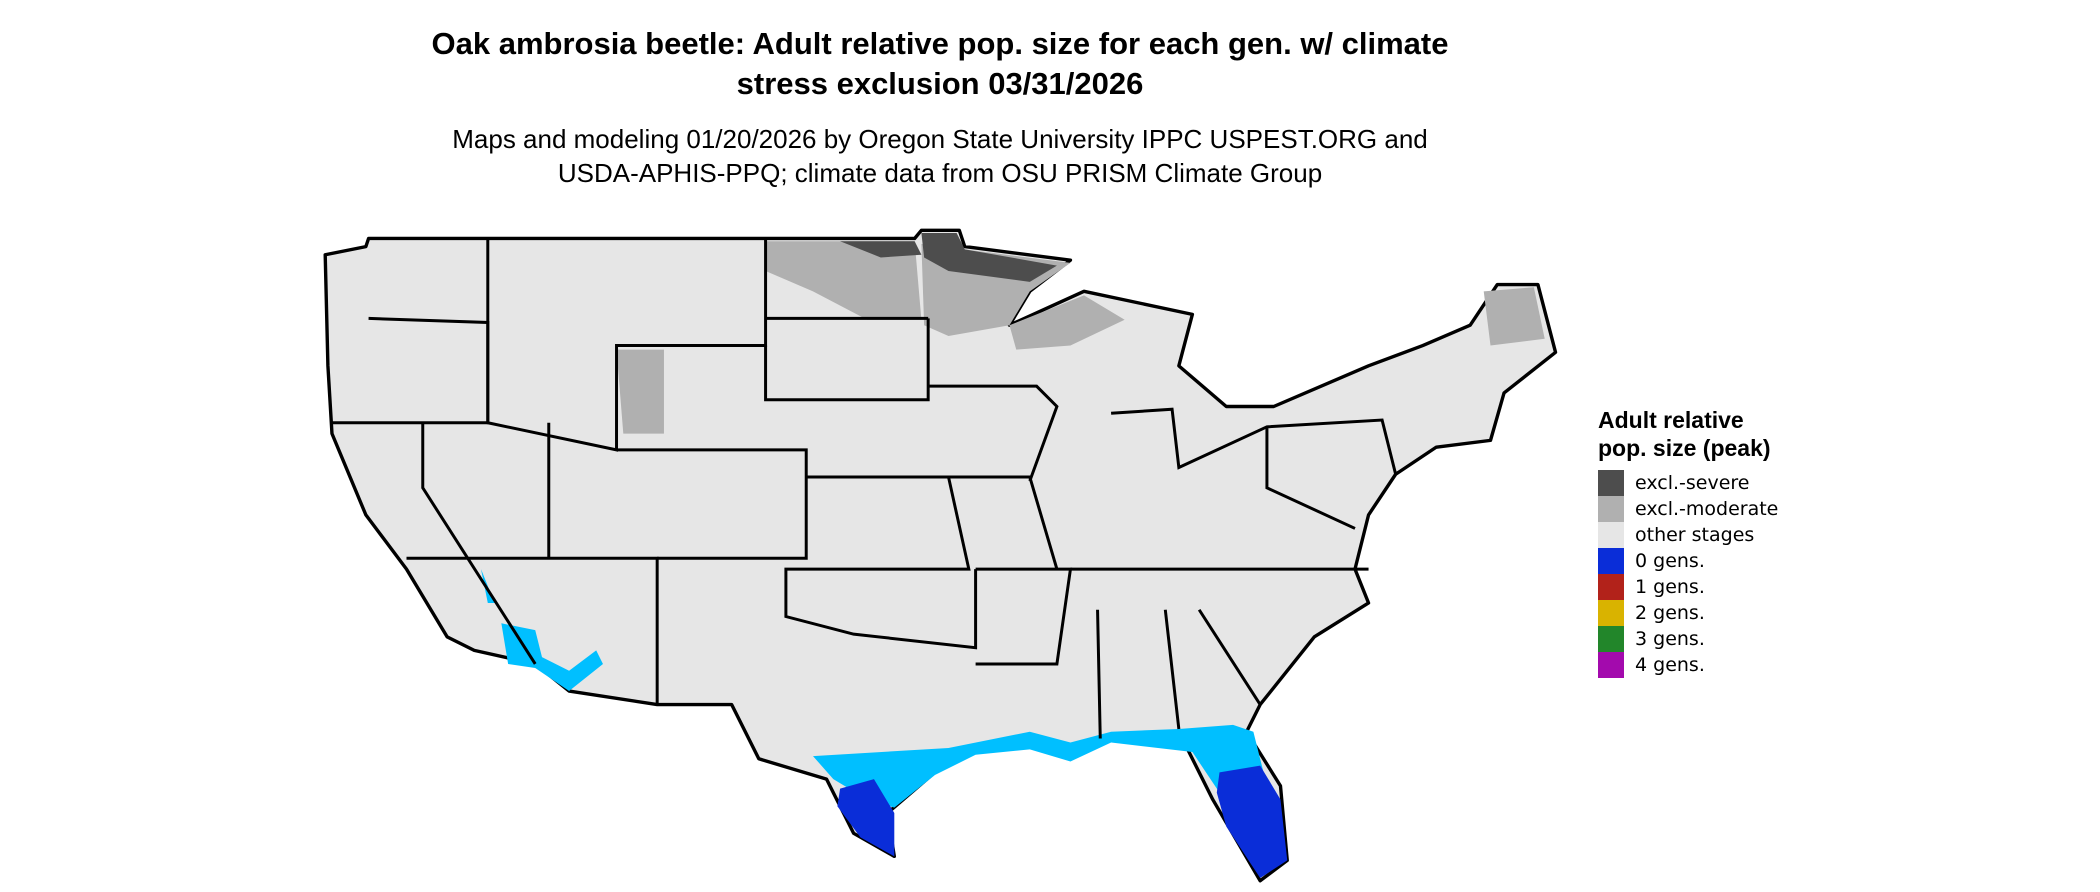  I want to click on legend-title: Adult relative pop. size (peak), so click(1684, 434).